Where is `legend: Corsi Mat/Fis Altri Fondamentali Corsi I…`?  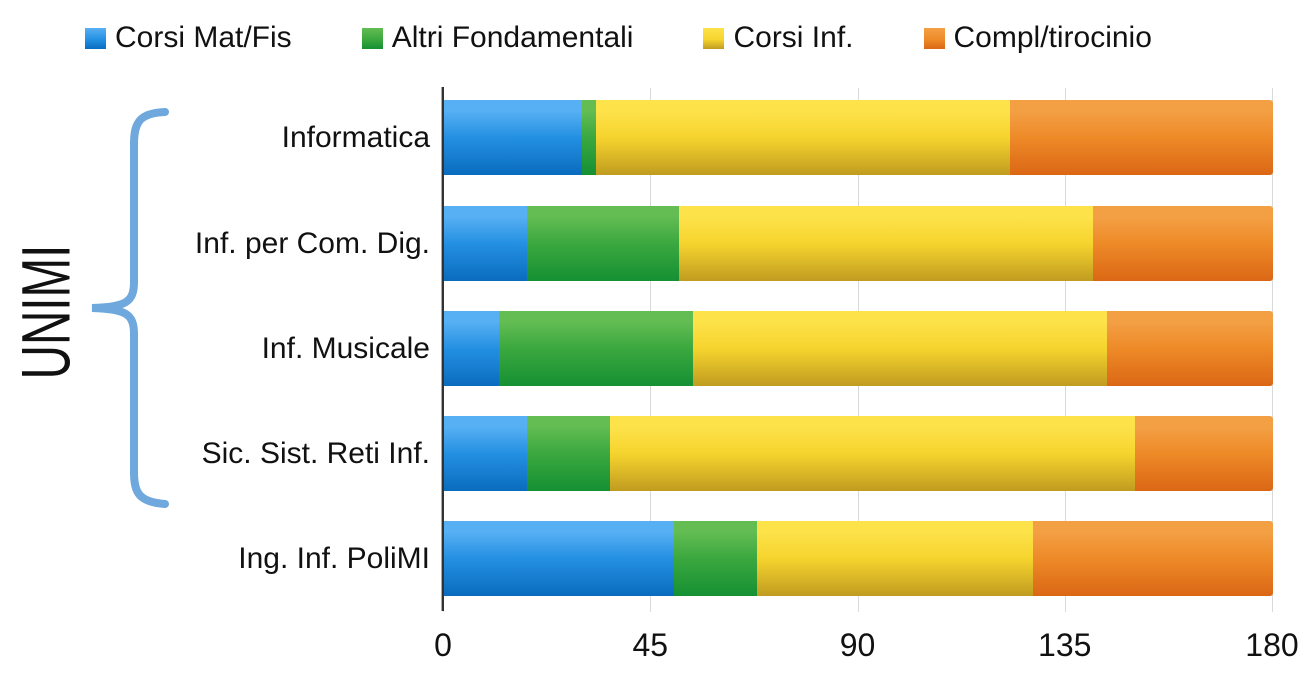
legend: Corsi Mat/Fis Altri Fondamentali Corsi I… is located at coordinates (618, 38).